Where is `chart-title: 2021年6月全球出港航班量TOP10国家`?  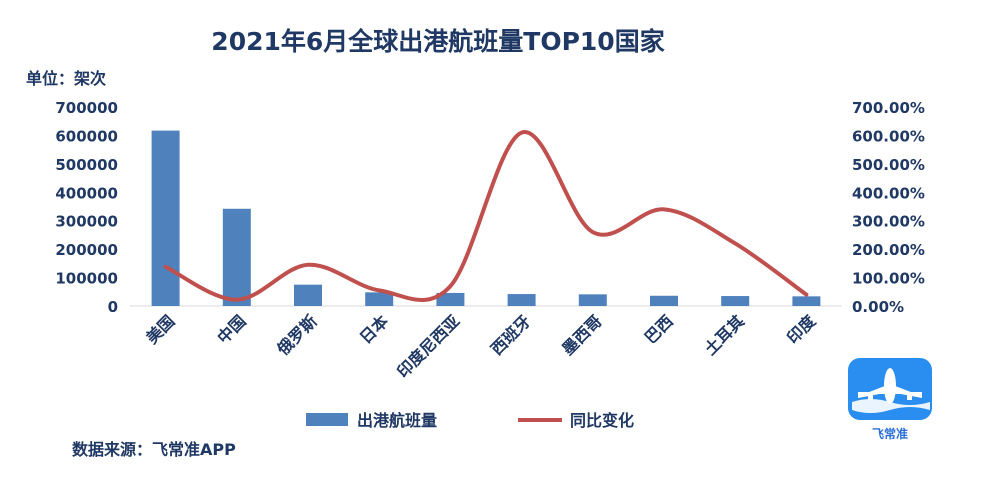
chart-title: 2021年6月全球出港航班量TOP10国家 is located at coordinates (437, 41).